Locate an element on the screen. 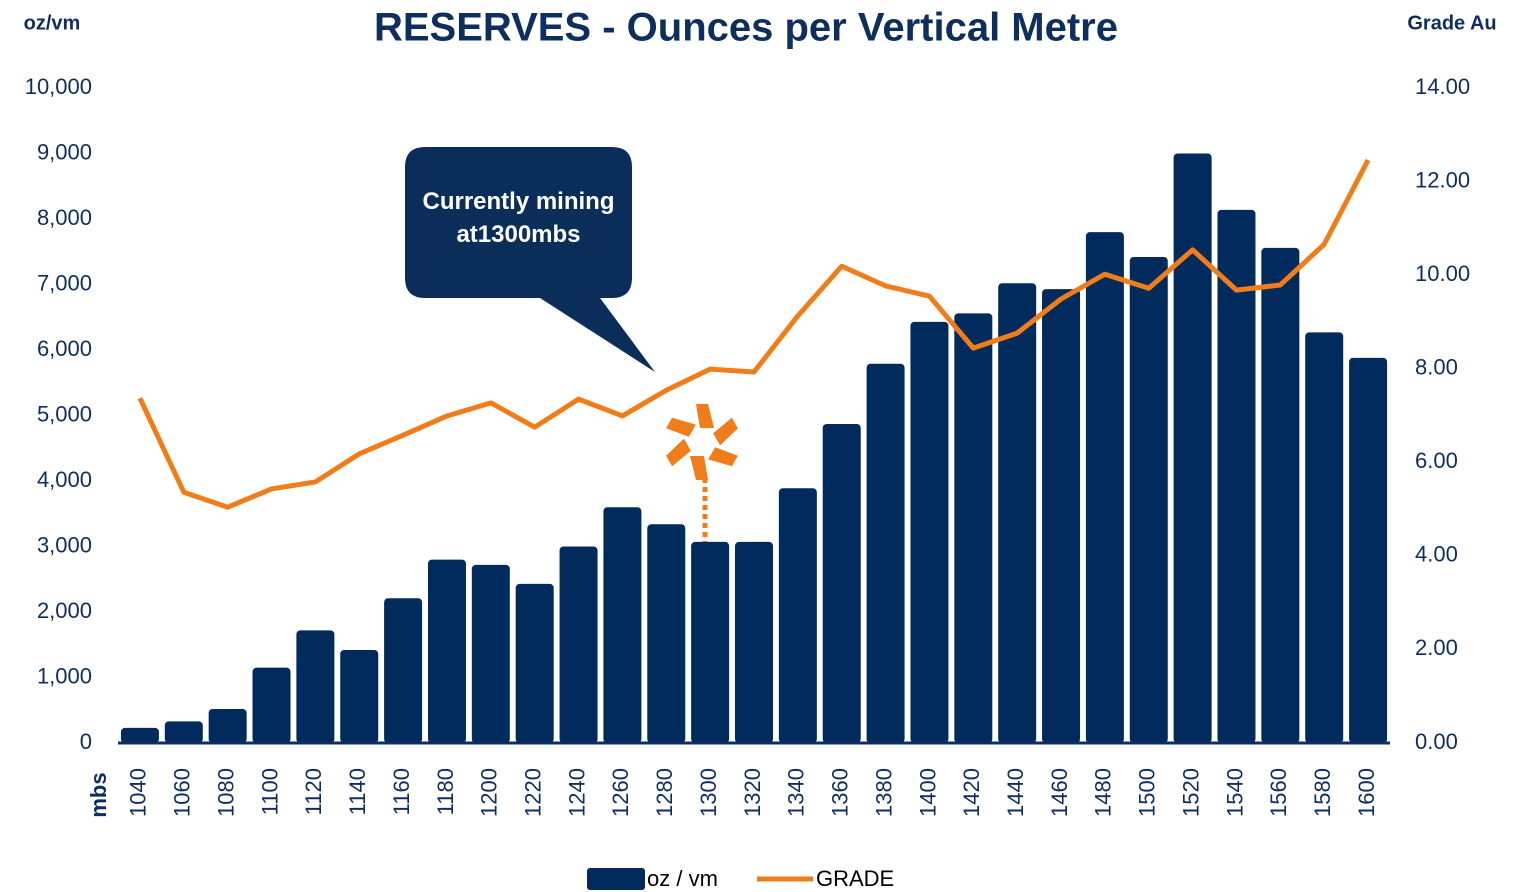 The width and height of the screenshot is (1522, 892). x-tick-label: 1100 is located at coordinates (269, 791).